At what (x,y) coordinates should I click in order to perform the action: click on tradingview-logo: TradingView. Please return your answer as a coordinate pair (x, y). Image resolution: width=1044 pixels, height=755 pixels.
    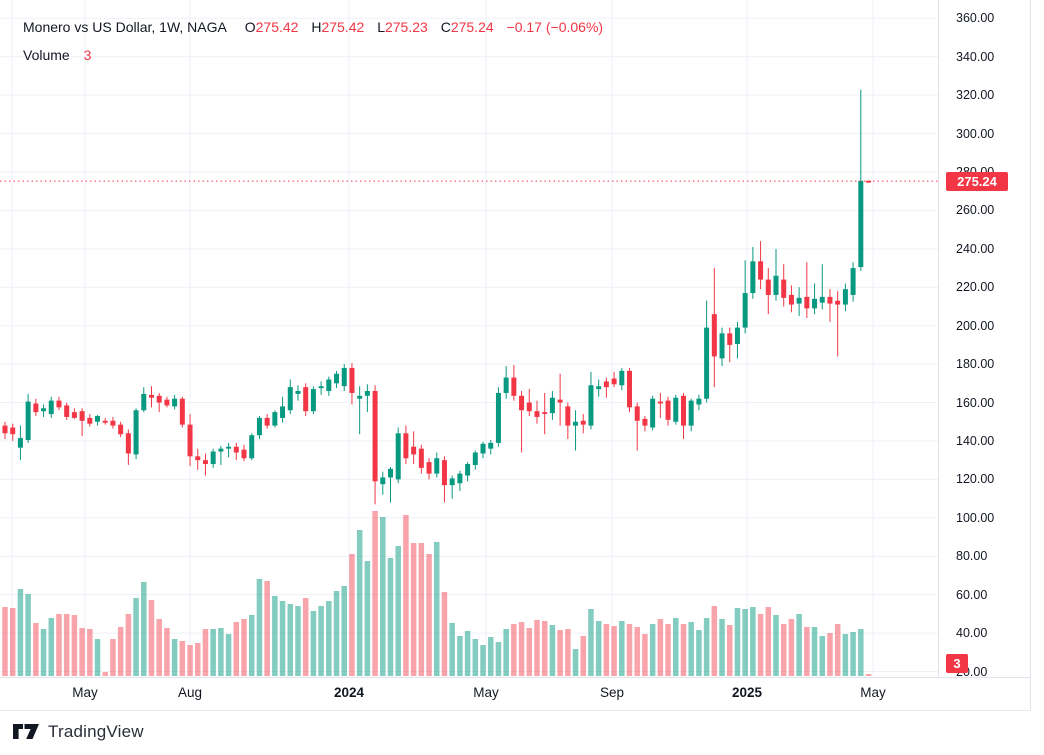
    Looking at the image, I should click on (78, 732).